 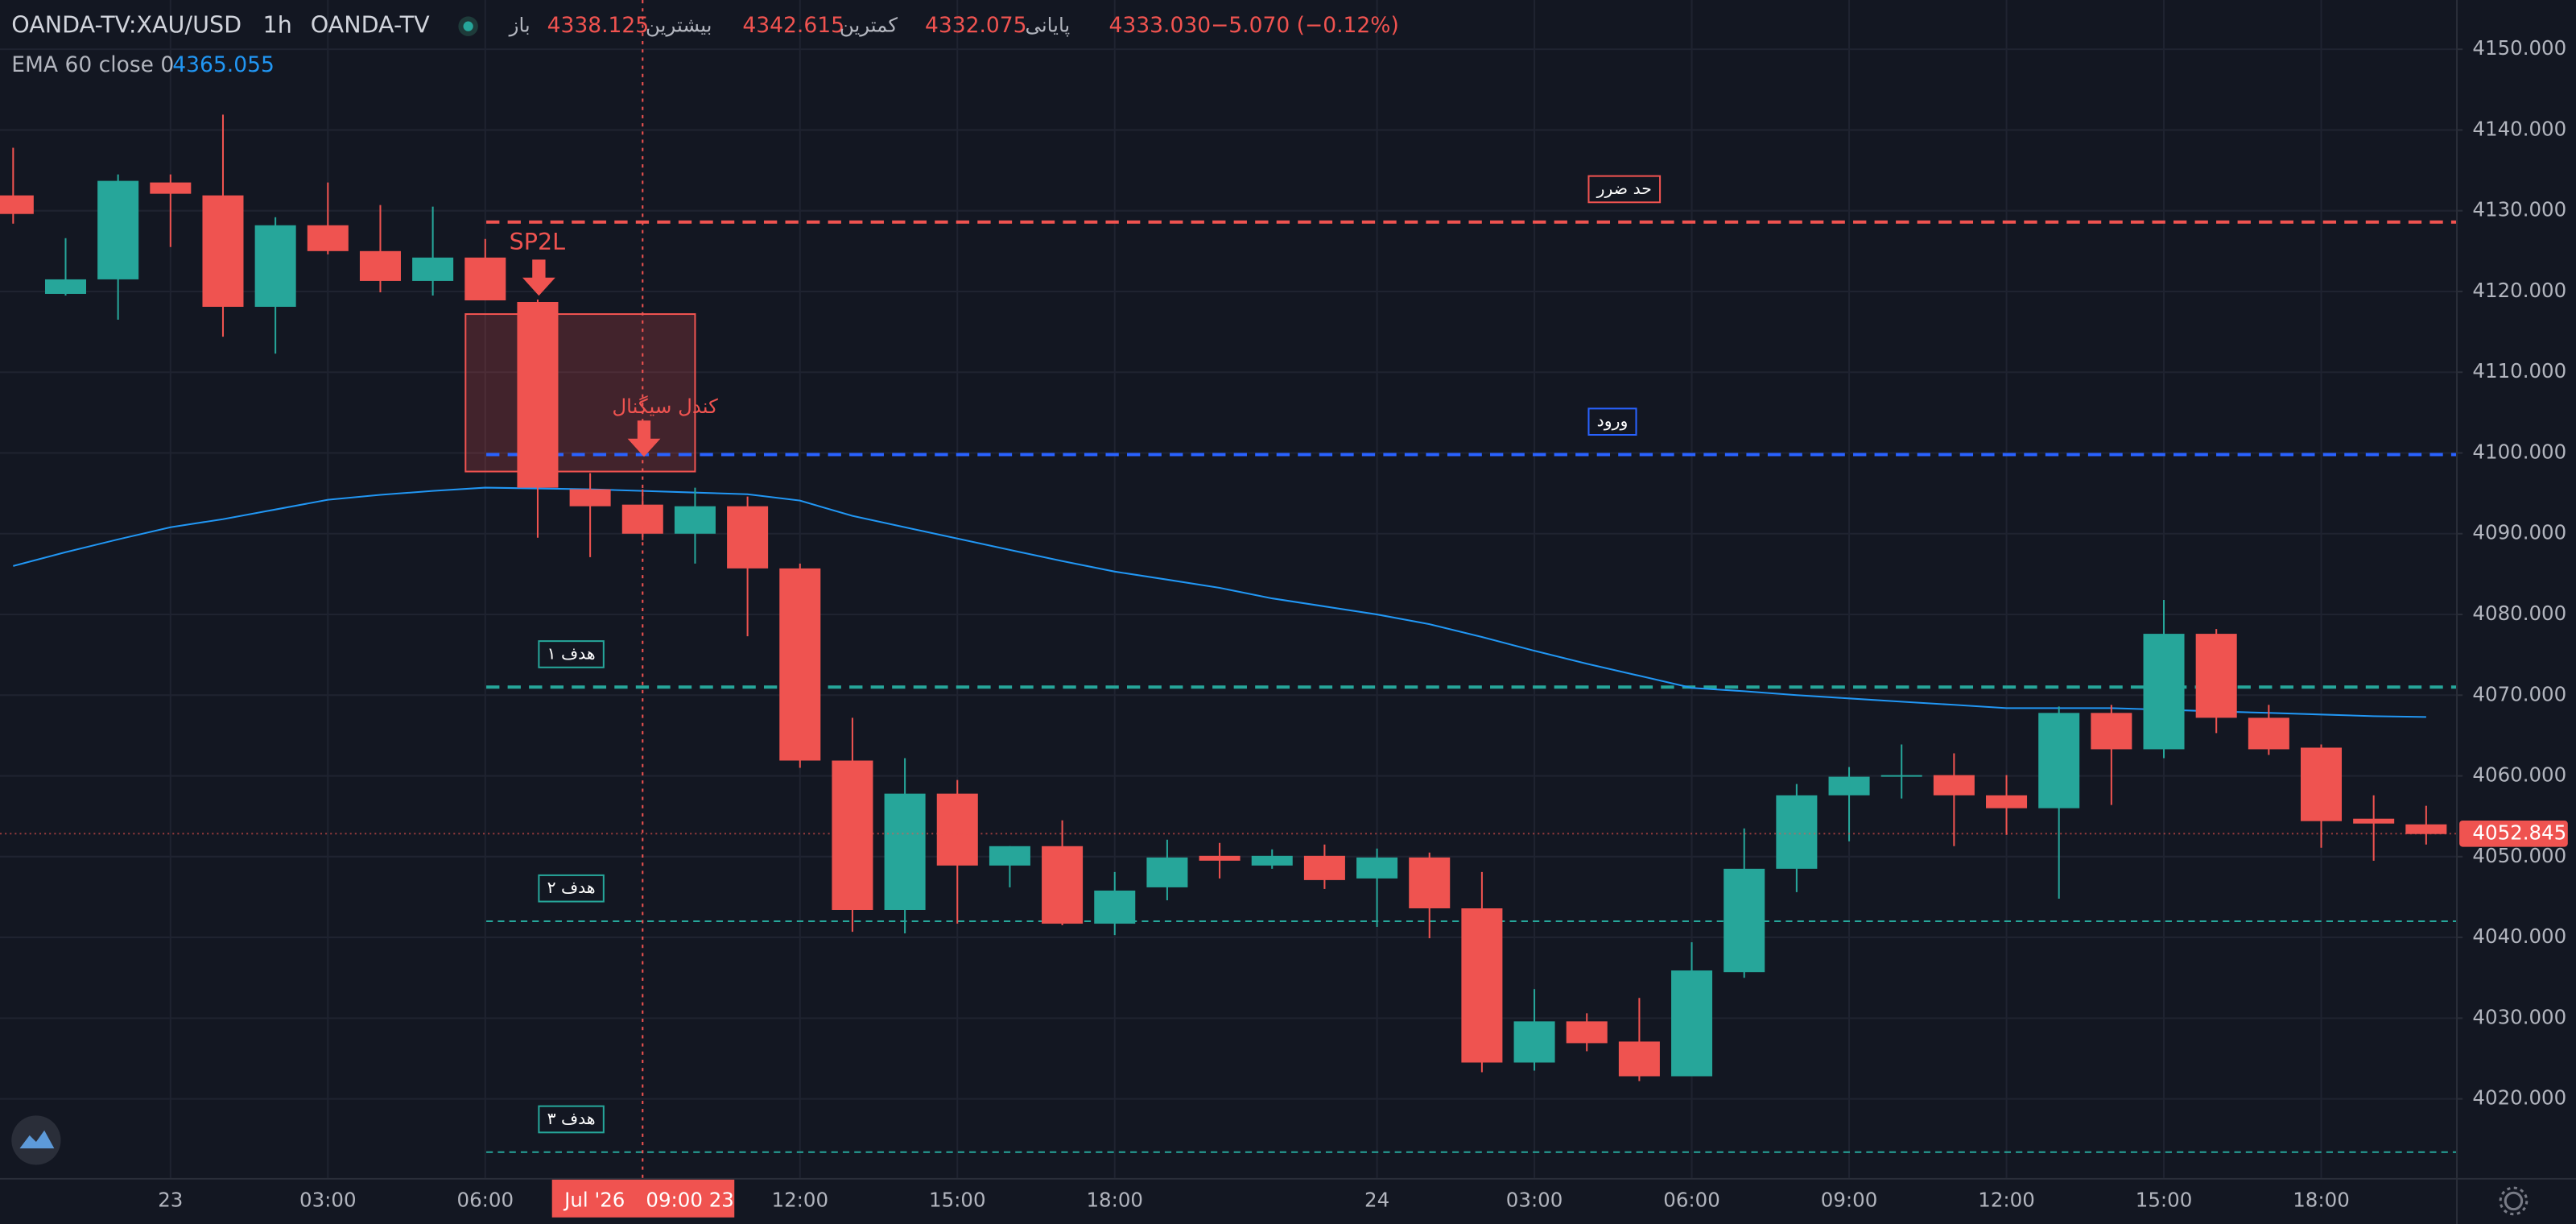 What do you see at coordinates (328, 1199) in the screenshot?
I see `x-tick-label: 03:00` at bounding box center [328, 1199].